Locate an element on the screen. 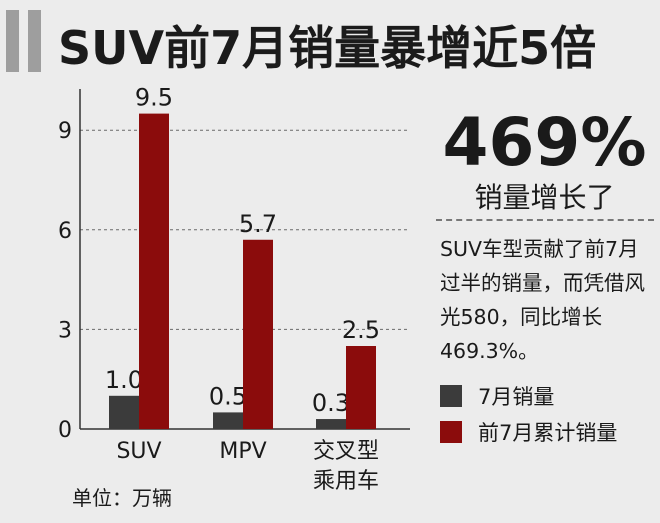 This screenshot has height=523, width=660. legend-label: 前7月累计销量 is located at coordinates (548, 433).